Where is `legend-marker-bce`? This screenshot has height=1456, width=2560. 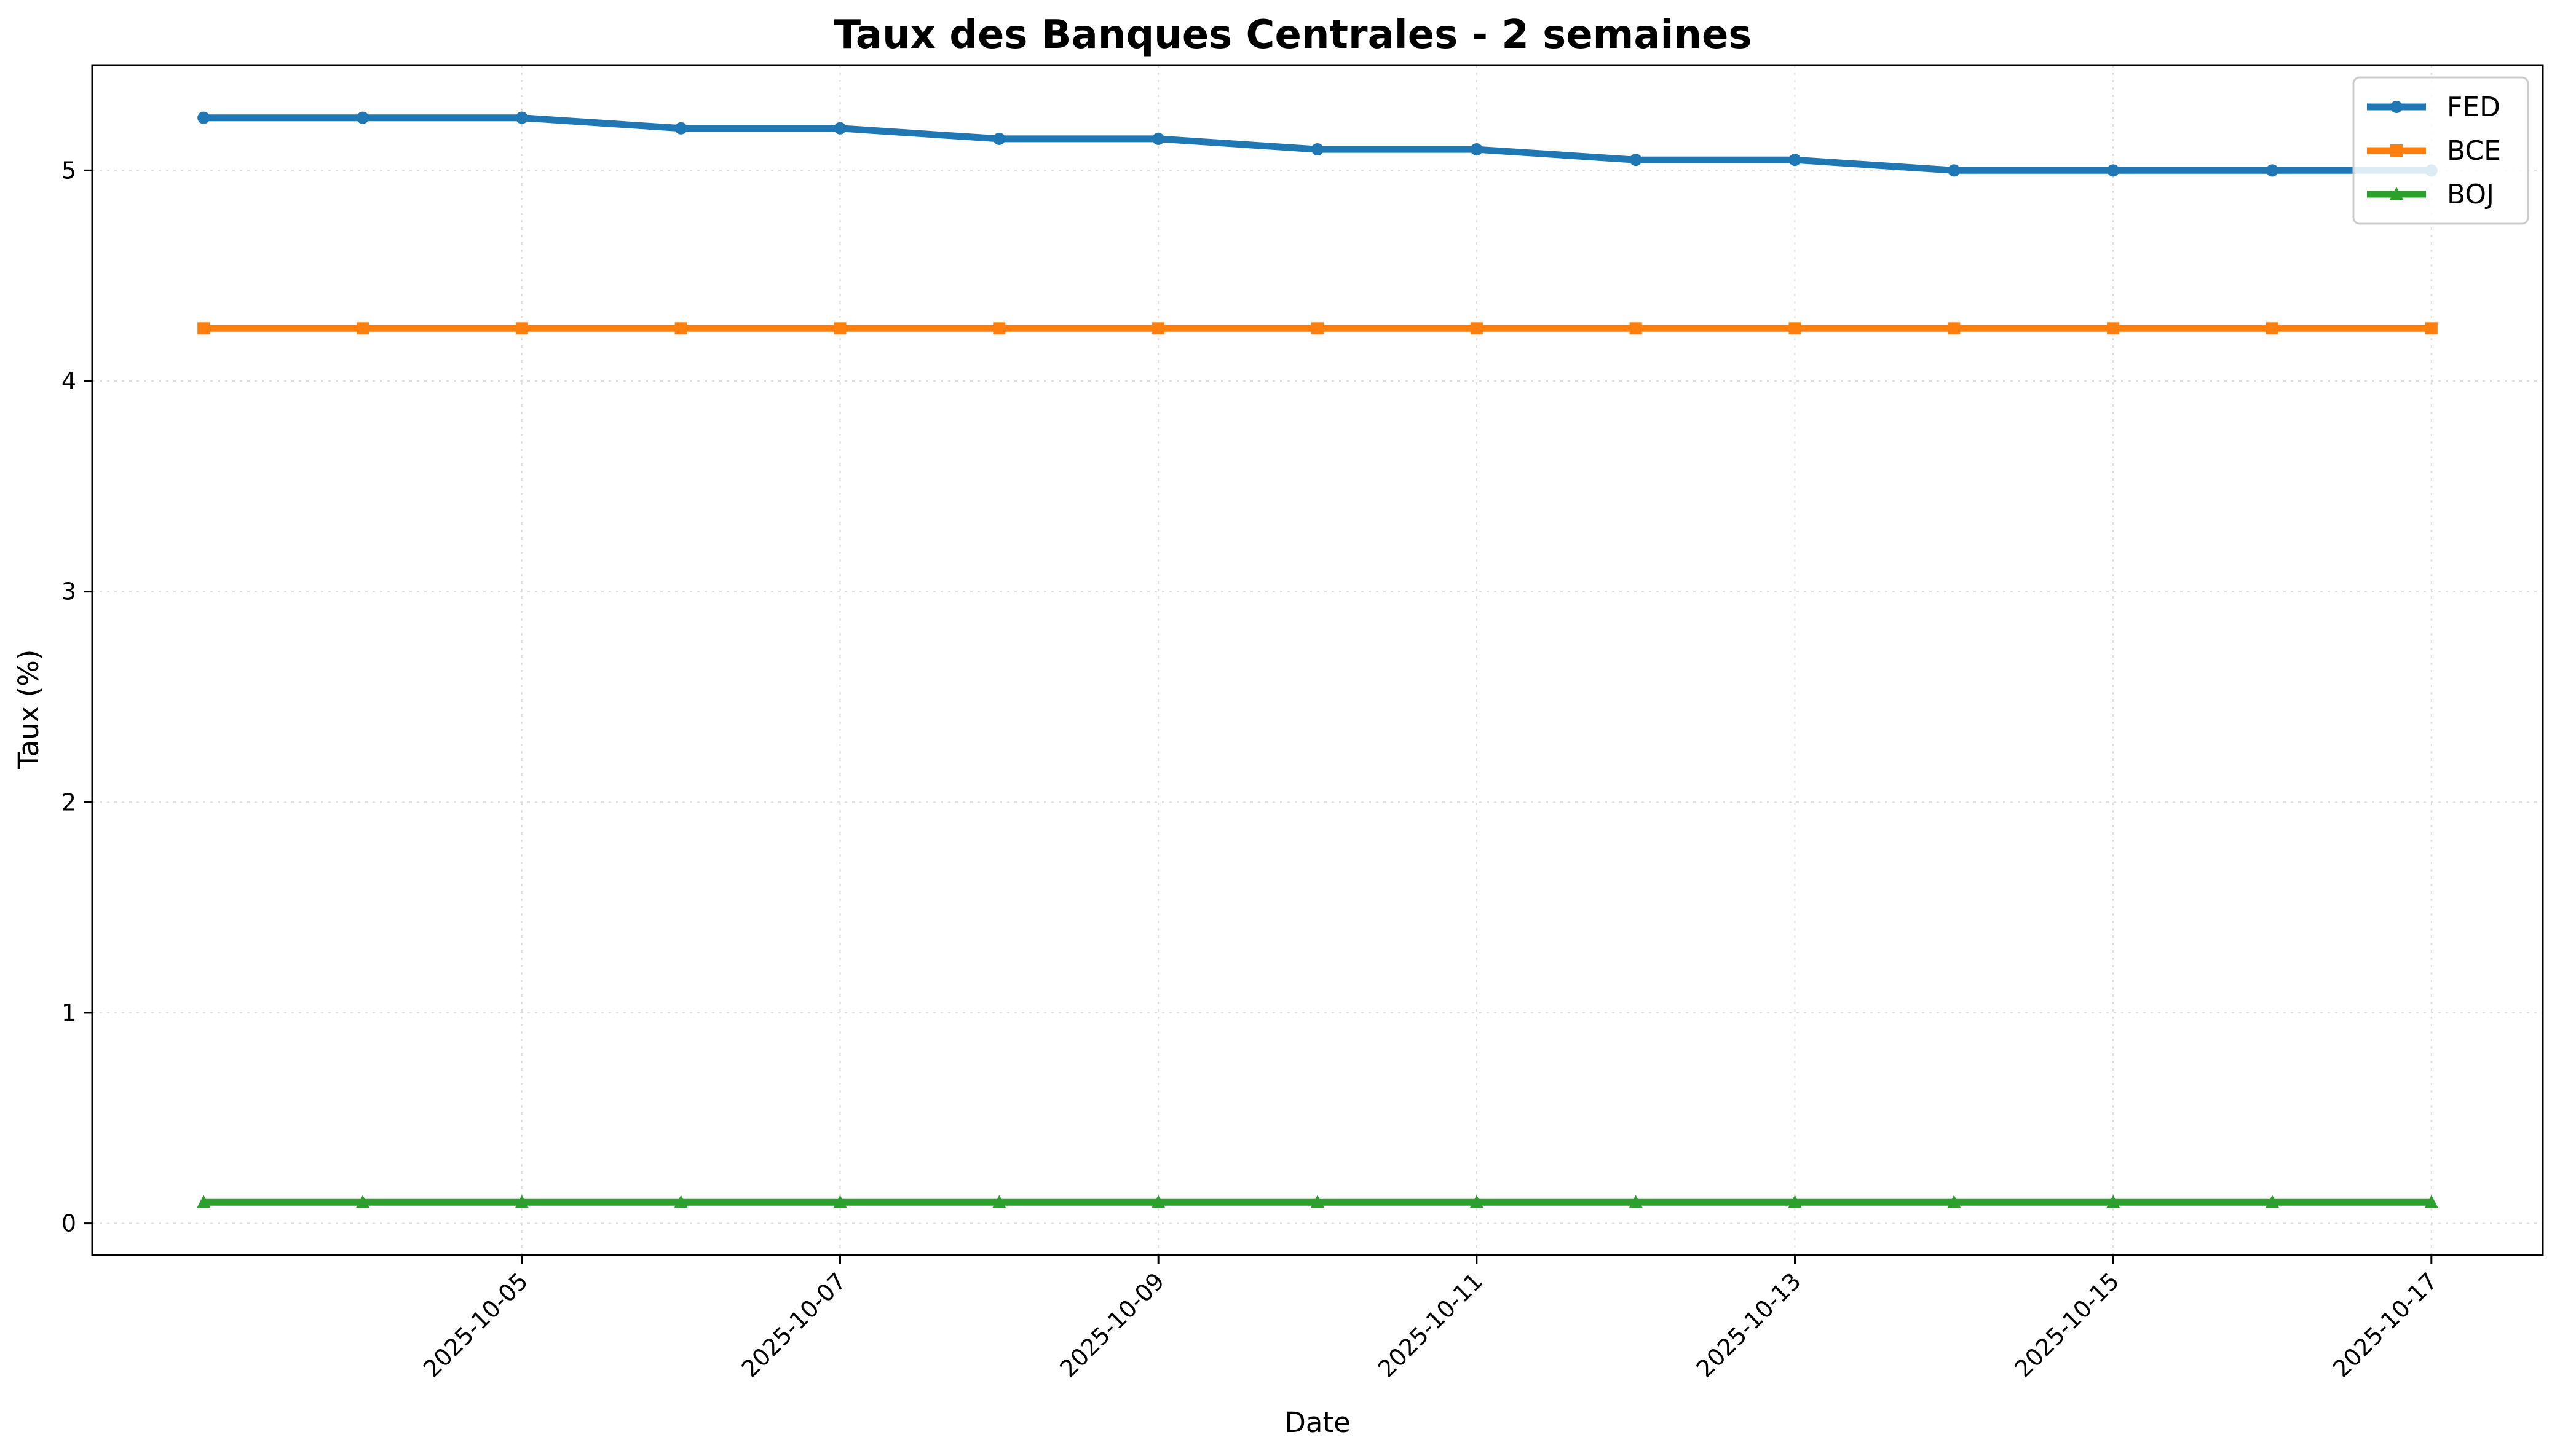 legend-marker-bce is located at coordinates (2396, 150).